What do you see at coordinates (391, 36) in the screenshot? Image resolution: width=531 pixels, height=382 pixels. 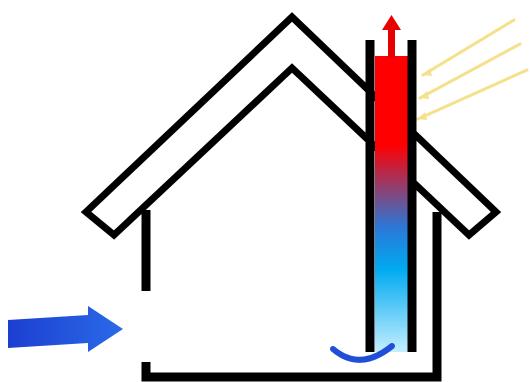 I see `hot-air-outflow-arrow` at bounding box center [391, 36].